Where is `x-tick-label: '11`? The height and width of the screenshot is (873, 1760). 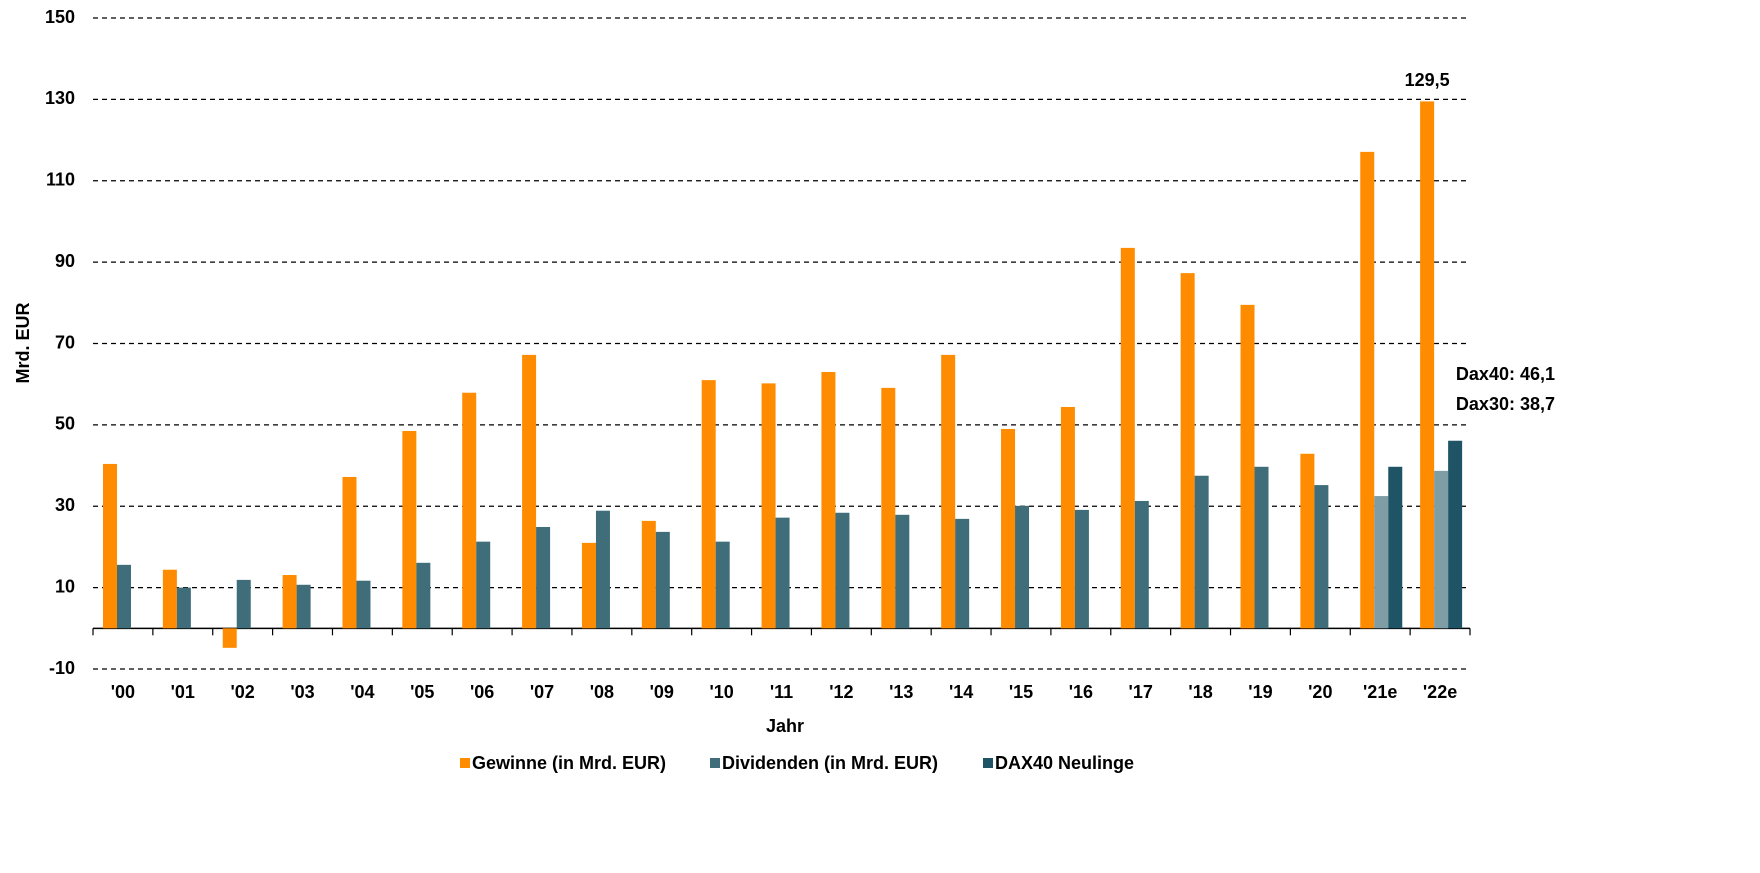 x-tick-label: '11 is located at coordinates (781, 692).